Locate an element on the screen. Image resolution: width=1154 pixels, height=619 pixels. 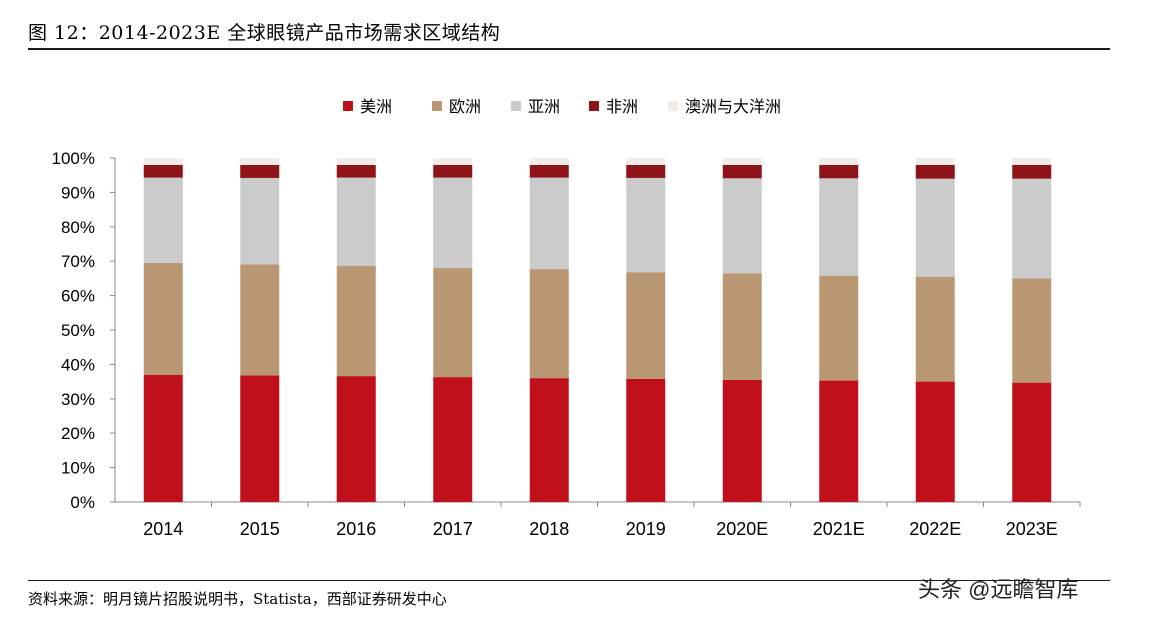
figure-title: 图 12：2014-2023E 全球眼镜产品市场需求区域结构 is located at coordinates (264, 33).